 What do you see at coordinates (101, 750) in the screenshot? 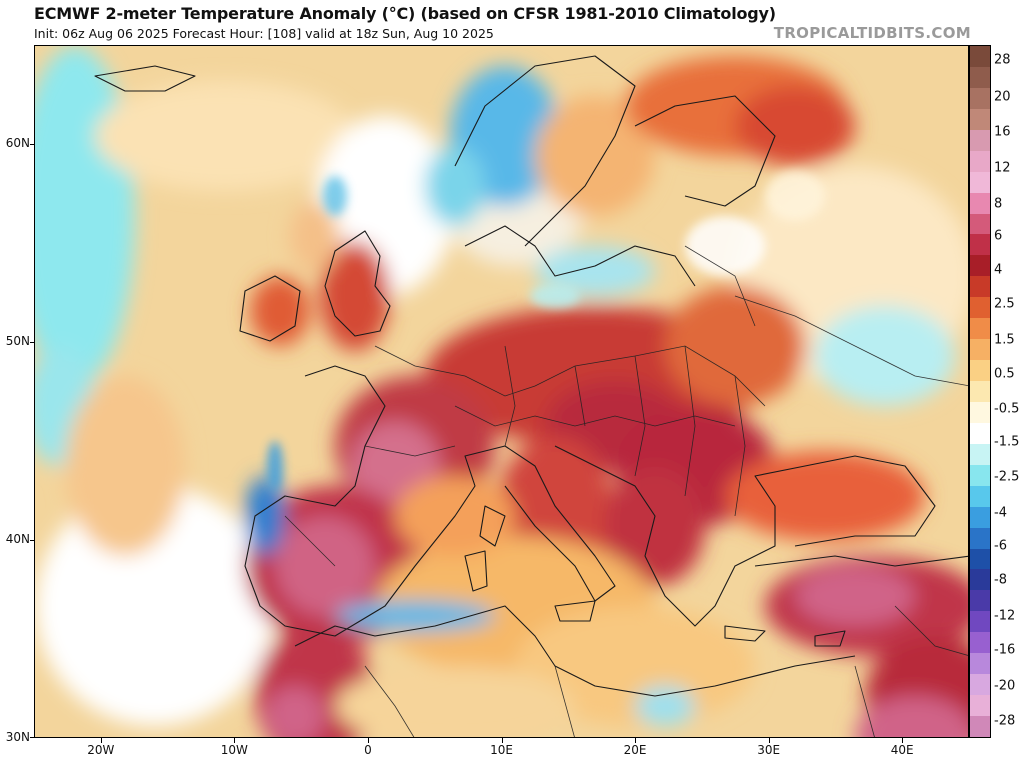
I see `longitude-label: 20W` at bounding box center [101, 750].